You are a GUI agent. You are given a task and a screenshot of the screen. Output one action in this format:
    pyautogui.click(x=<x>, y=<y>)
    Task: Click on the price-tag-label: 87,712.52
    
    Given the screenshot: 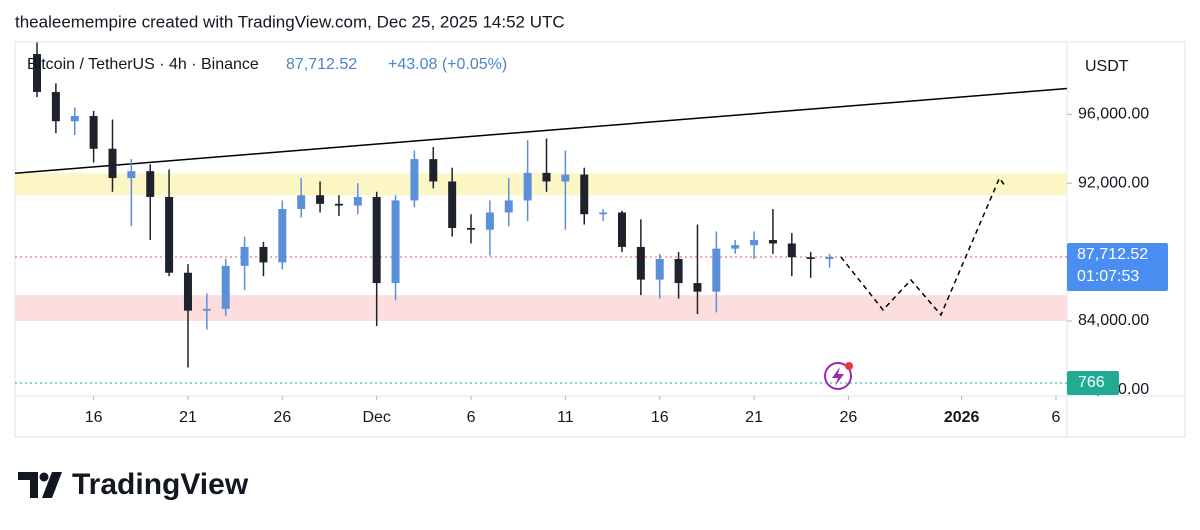 What is the action you would take?
    pyautogui.click(x=1112, y=254)
    